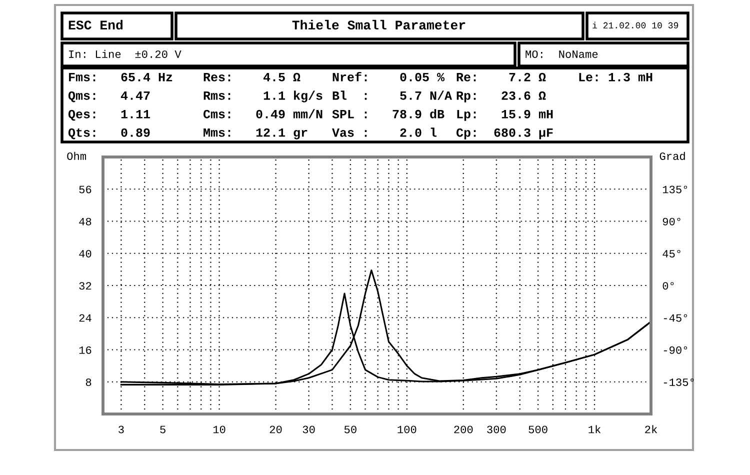 The height and width of the screenshot is (475, 750). What do you see at coordinates (671, 254) in the screenshot?
I see `y2-tick-label: 45°` at bounding box center [671, 254].